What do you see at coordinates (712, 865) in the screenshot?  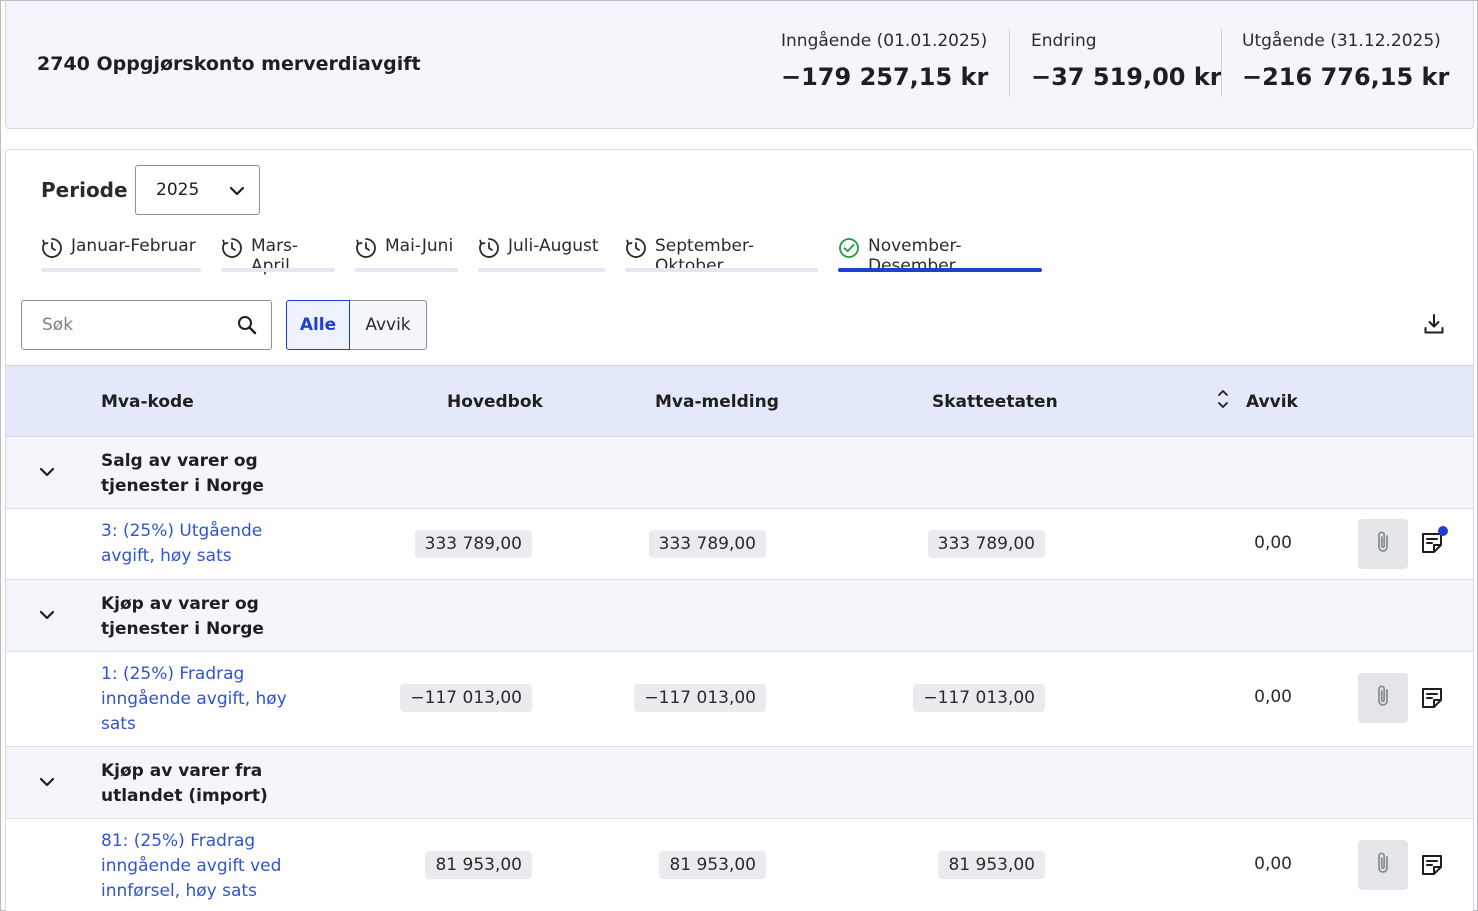 I see `vat-return-amount: 81 953,00` at bounding box center [712, 865].